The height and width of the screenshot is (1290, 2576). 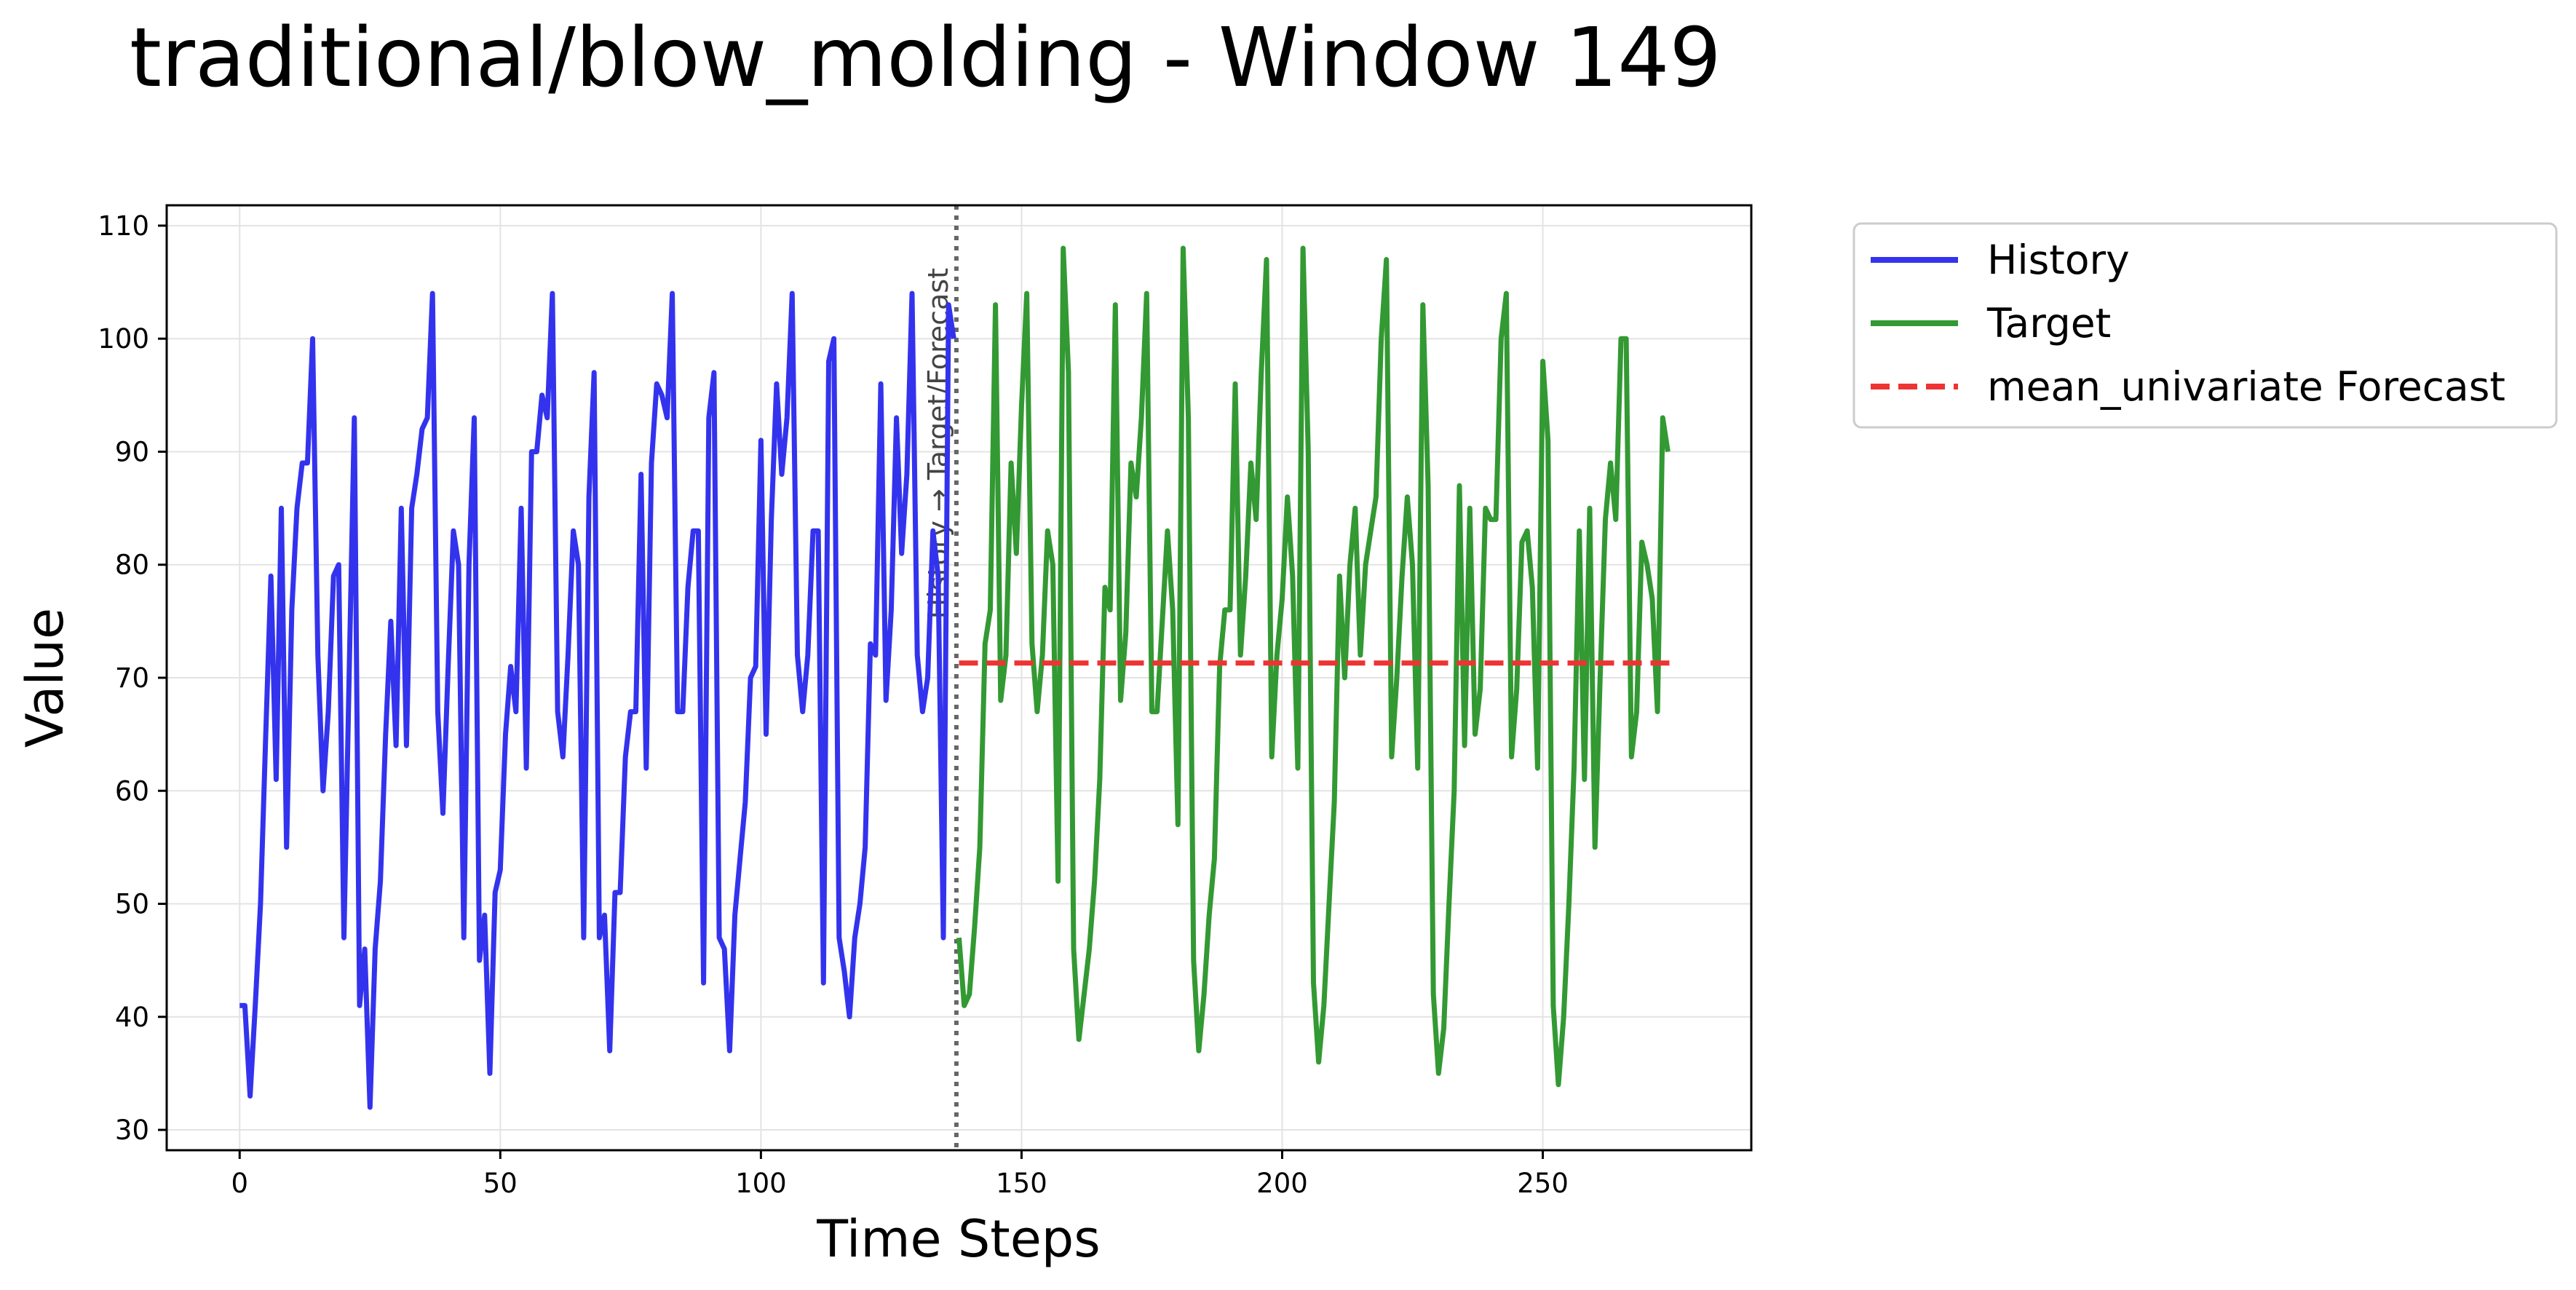 I want to click on y-tick-label: 40, so click(x=132, y=1017).